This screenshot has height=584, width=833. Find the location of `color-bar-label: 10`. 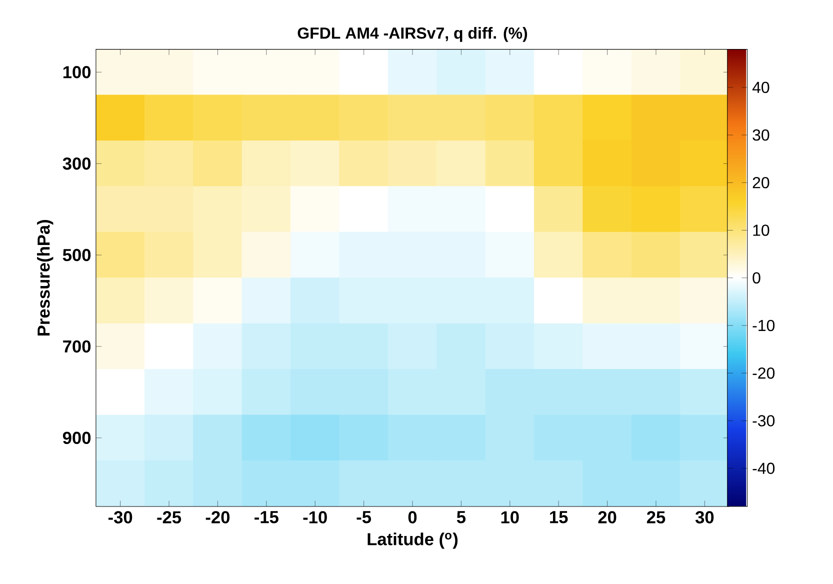

color-bar-label: 10 is located at coordinates (761, 230).